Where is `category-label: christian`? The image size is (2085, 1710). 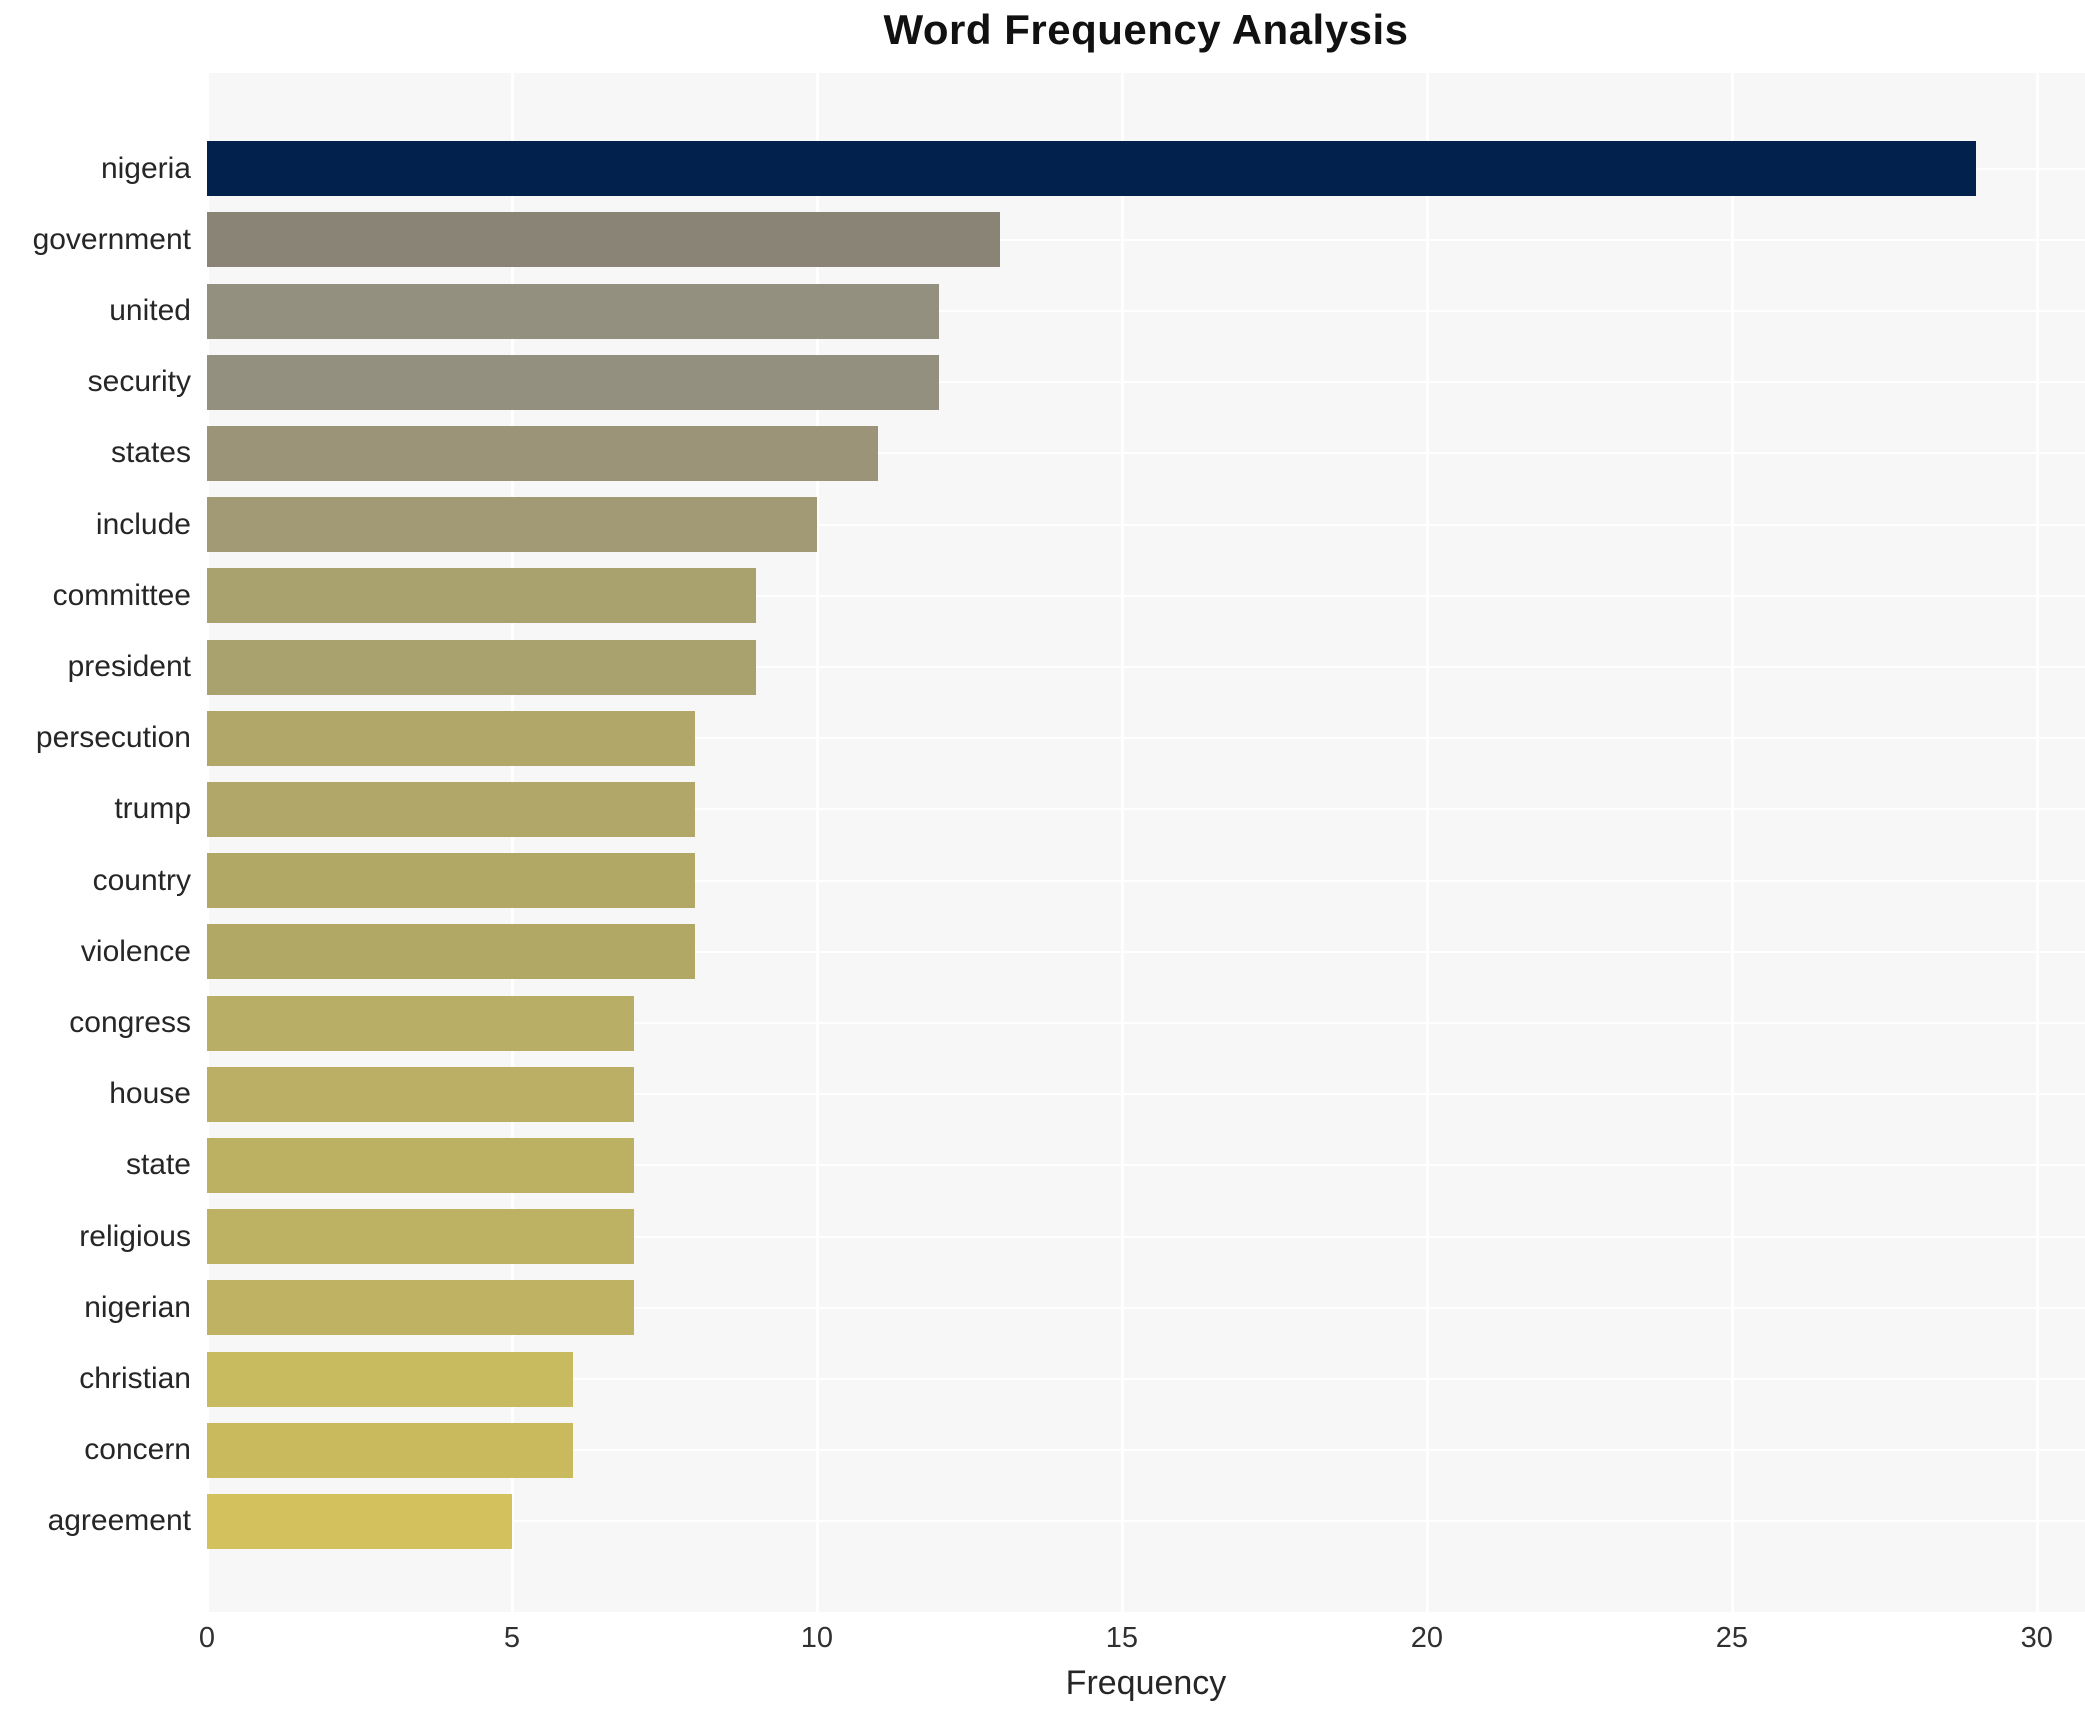
category-label: christian is located at coordinates (135, 1379).